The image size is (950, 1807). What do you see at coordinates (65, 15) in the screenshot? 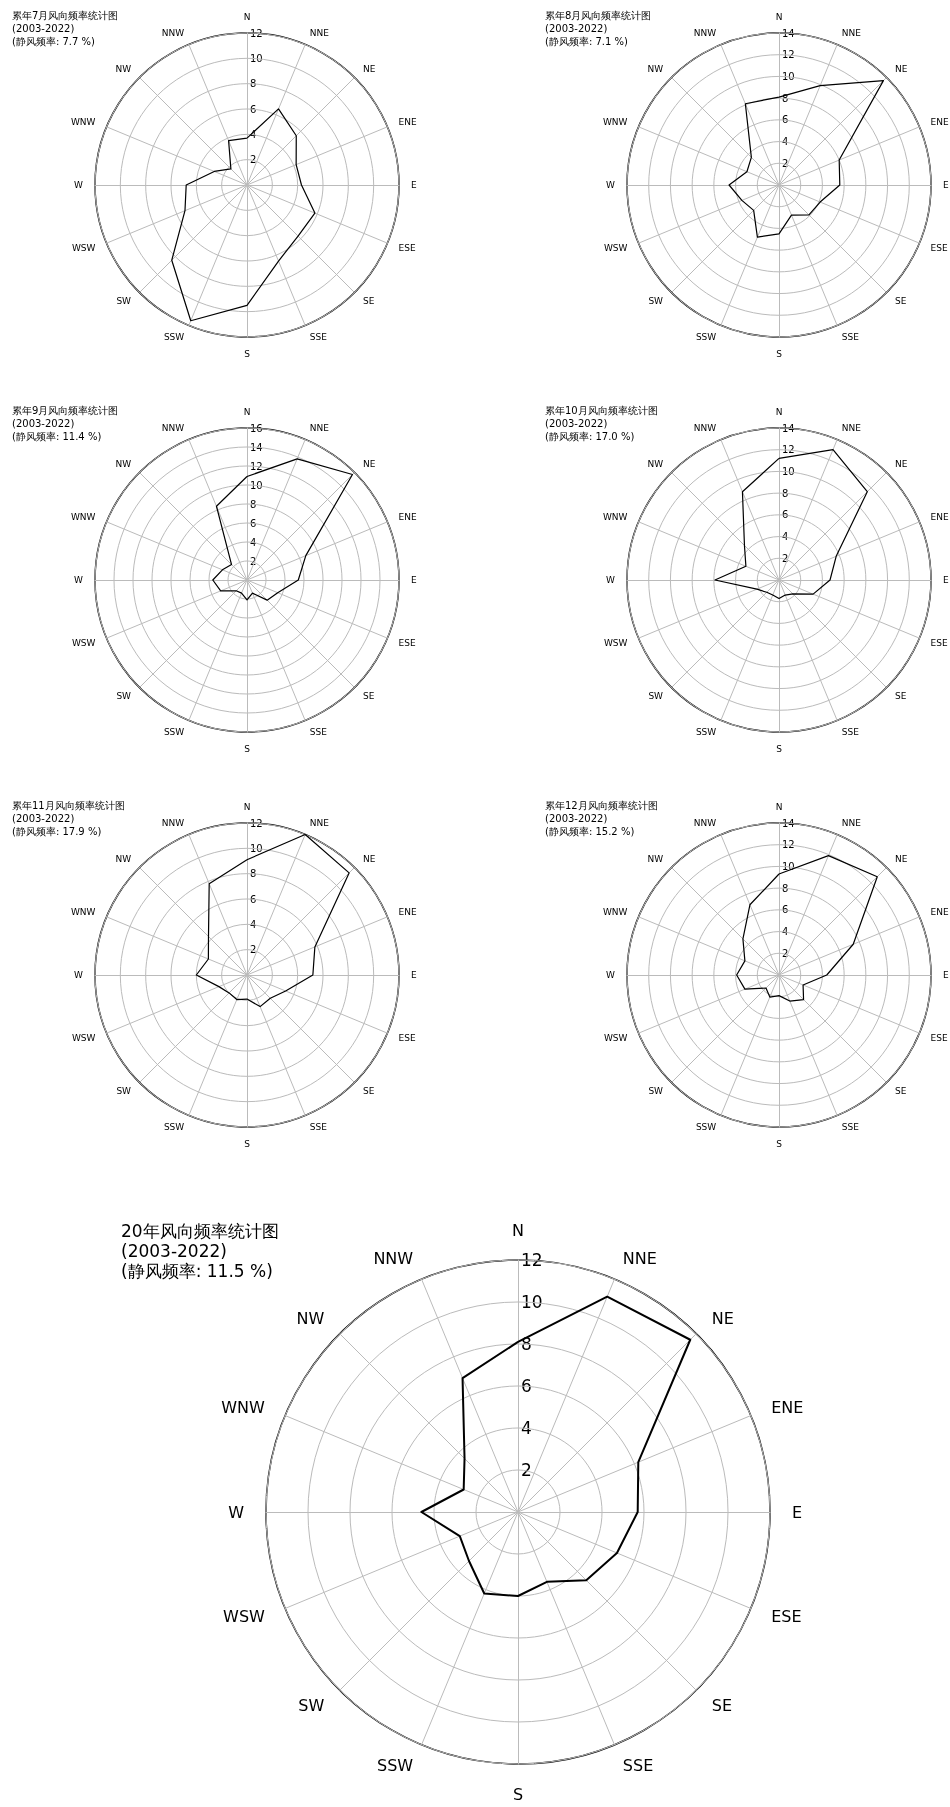
I see `chart-title: 累年7月风向频率统计图` at bounding box center [65, 15].